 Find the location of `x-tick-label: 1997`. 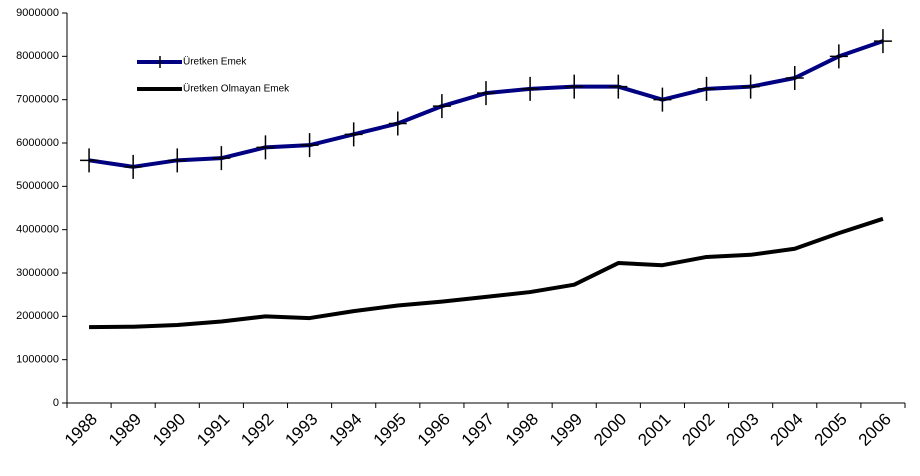

x-tick-label: 1997 is located at coordinates (478, 430).